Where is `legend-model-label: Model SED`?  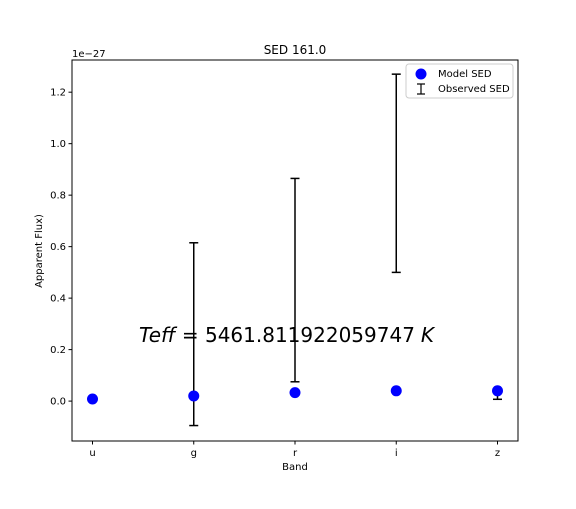
legend-model-label: Model SED is located at coordinates (465, 74).